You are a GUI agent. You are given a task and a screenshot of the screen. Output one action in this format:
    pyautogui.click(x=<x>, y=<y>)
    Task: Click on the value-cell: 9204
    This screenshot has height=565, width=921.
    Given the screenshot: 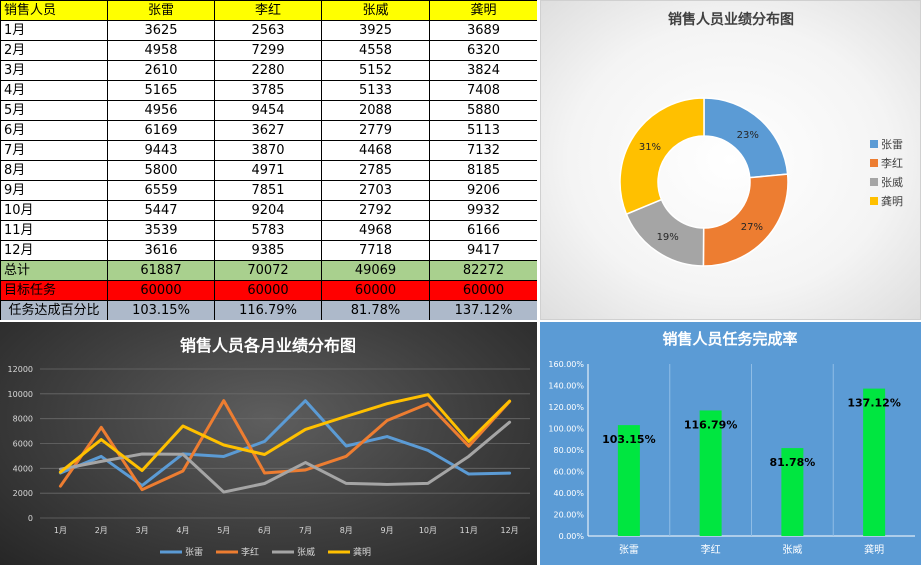 What is the action you would take?
    pyautogui.click(x=268, y=210)
    